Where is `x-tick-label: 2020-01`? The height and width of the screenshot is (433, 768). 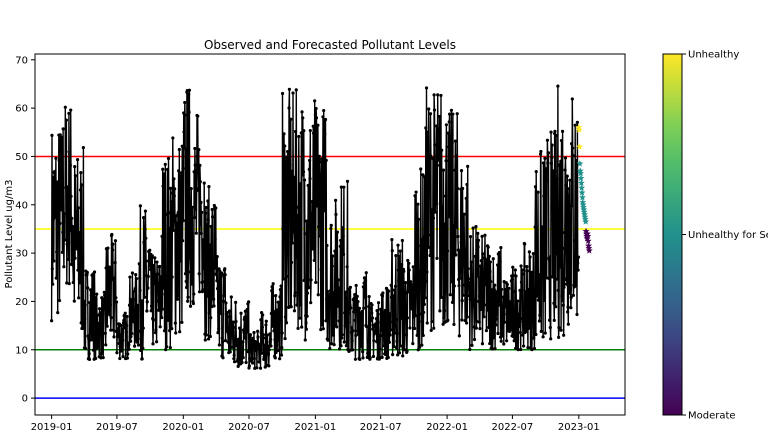
x-tick-label: 2020-01 is located at coordinates (183, 427).